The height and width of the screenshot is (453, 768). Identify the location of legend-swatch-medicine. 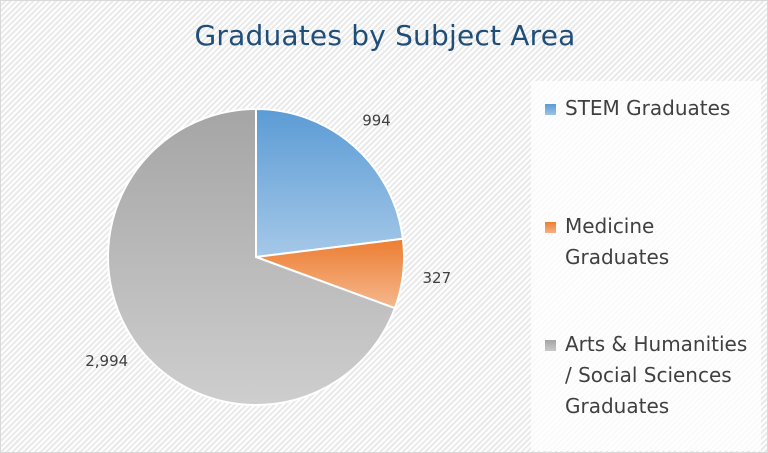
(550, 227).